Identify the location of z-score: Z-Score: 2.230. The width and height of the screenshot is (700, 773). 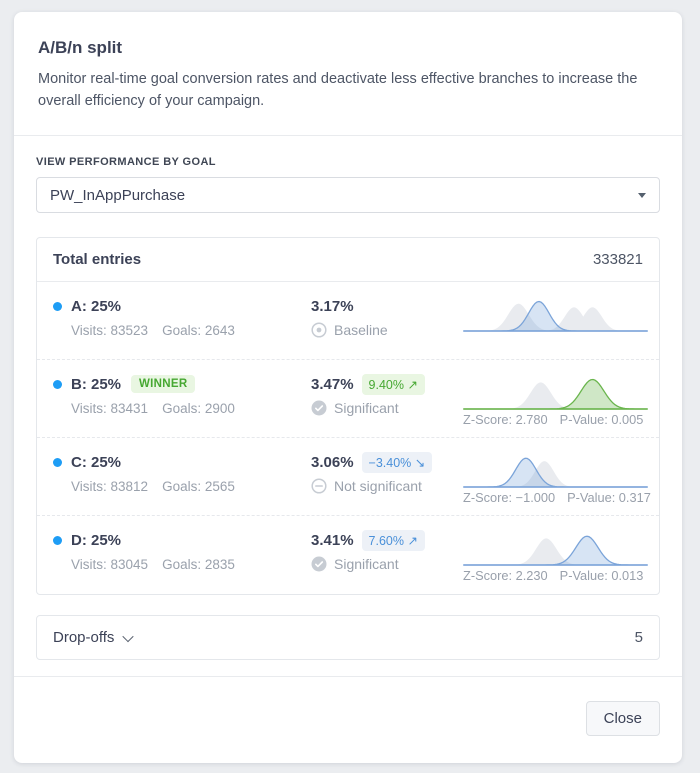
(505, 575).